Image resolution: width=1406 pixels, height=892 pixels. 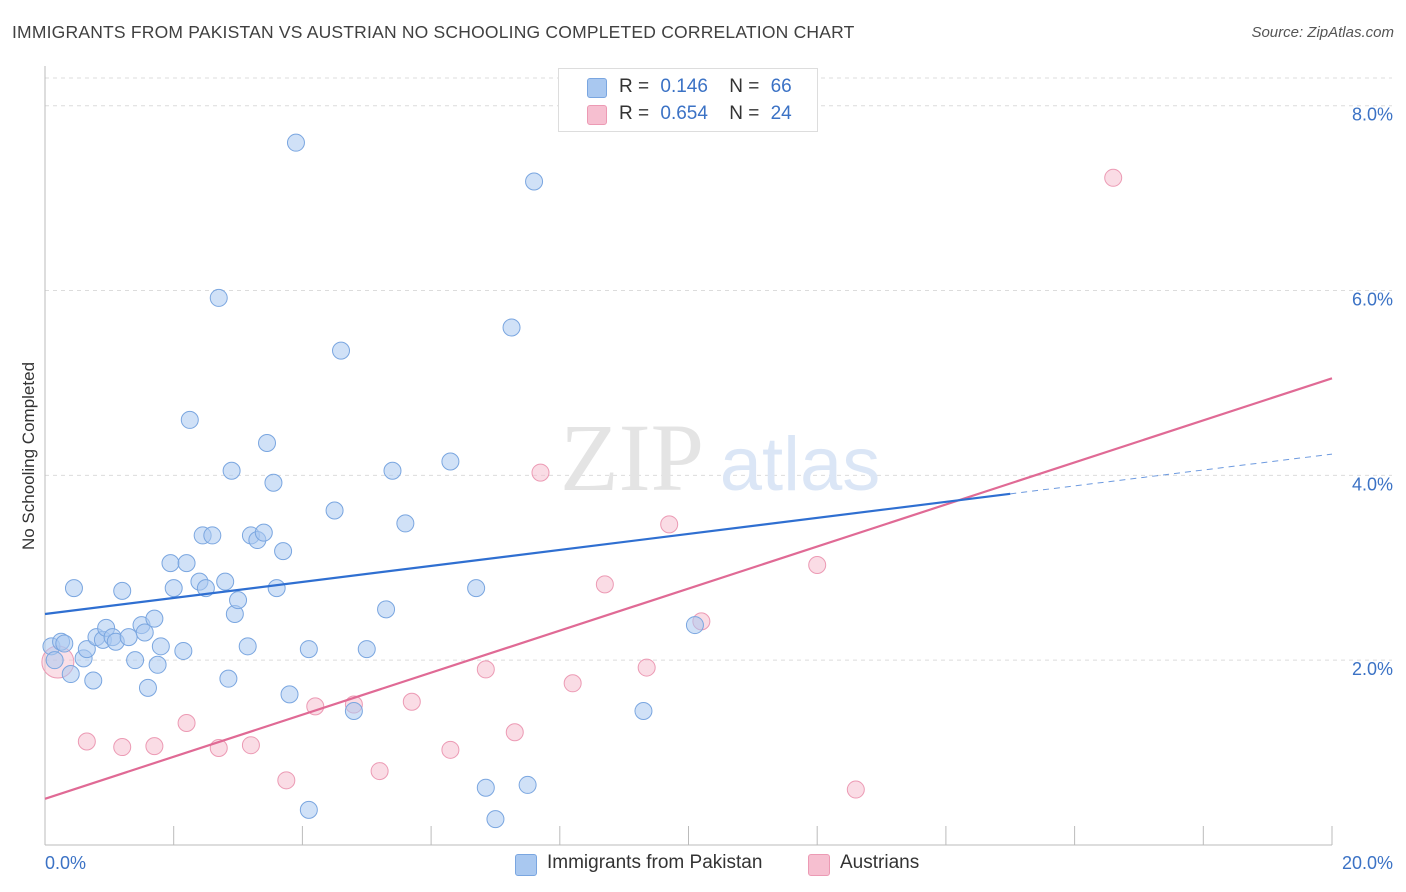 I want to click on y-tick-label: 6.0%, so click(x=1372, y=300).